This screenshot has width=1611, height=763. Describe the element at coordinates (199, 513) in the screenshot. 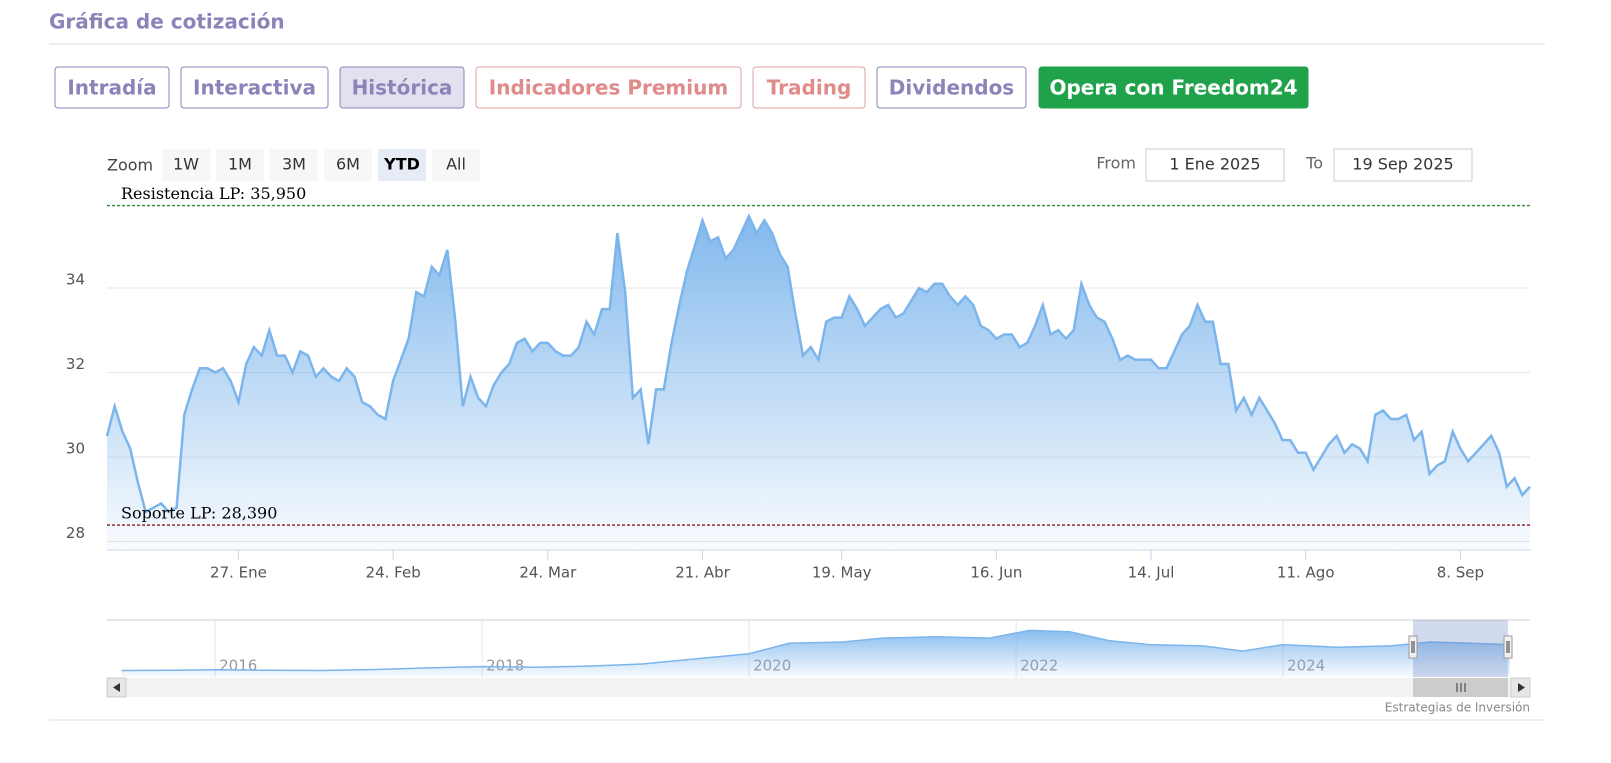

I see `reference-label: Soporte LP: 28,390` at that location.